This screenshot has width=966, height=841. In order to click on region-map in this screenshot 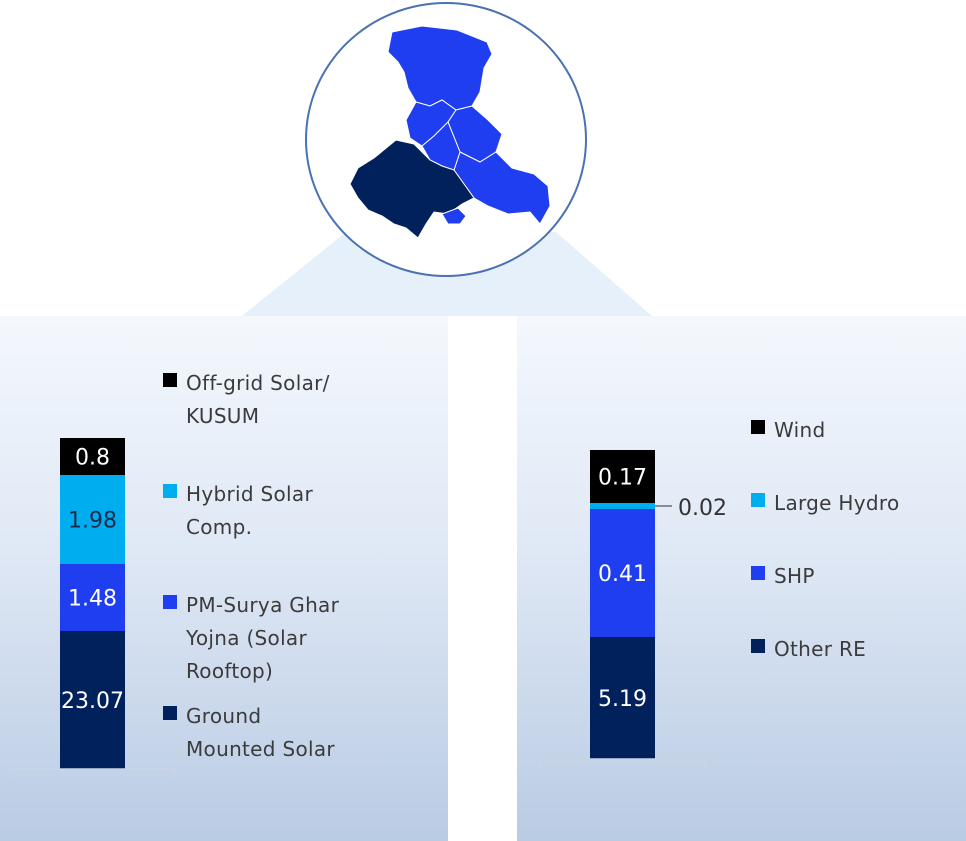, I will do `click(450, 132)`.